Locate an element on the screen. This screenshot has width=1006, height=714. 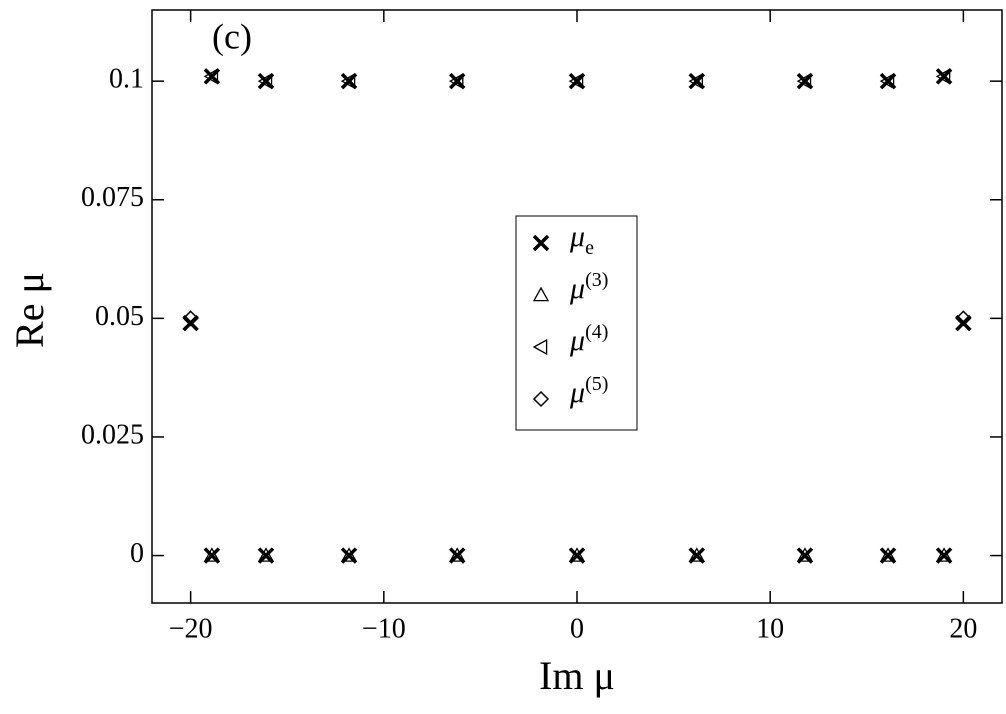
x-tick-label: 0 is located at coordinates (577, 628).